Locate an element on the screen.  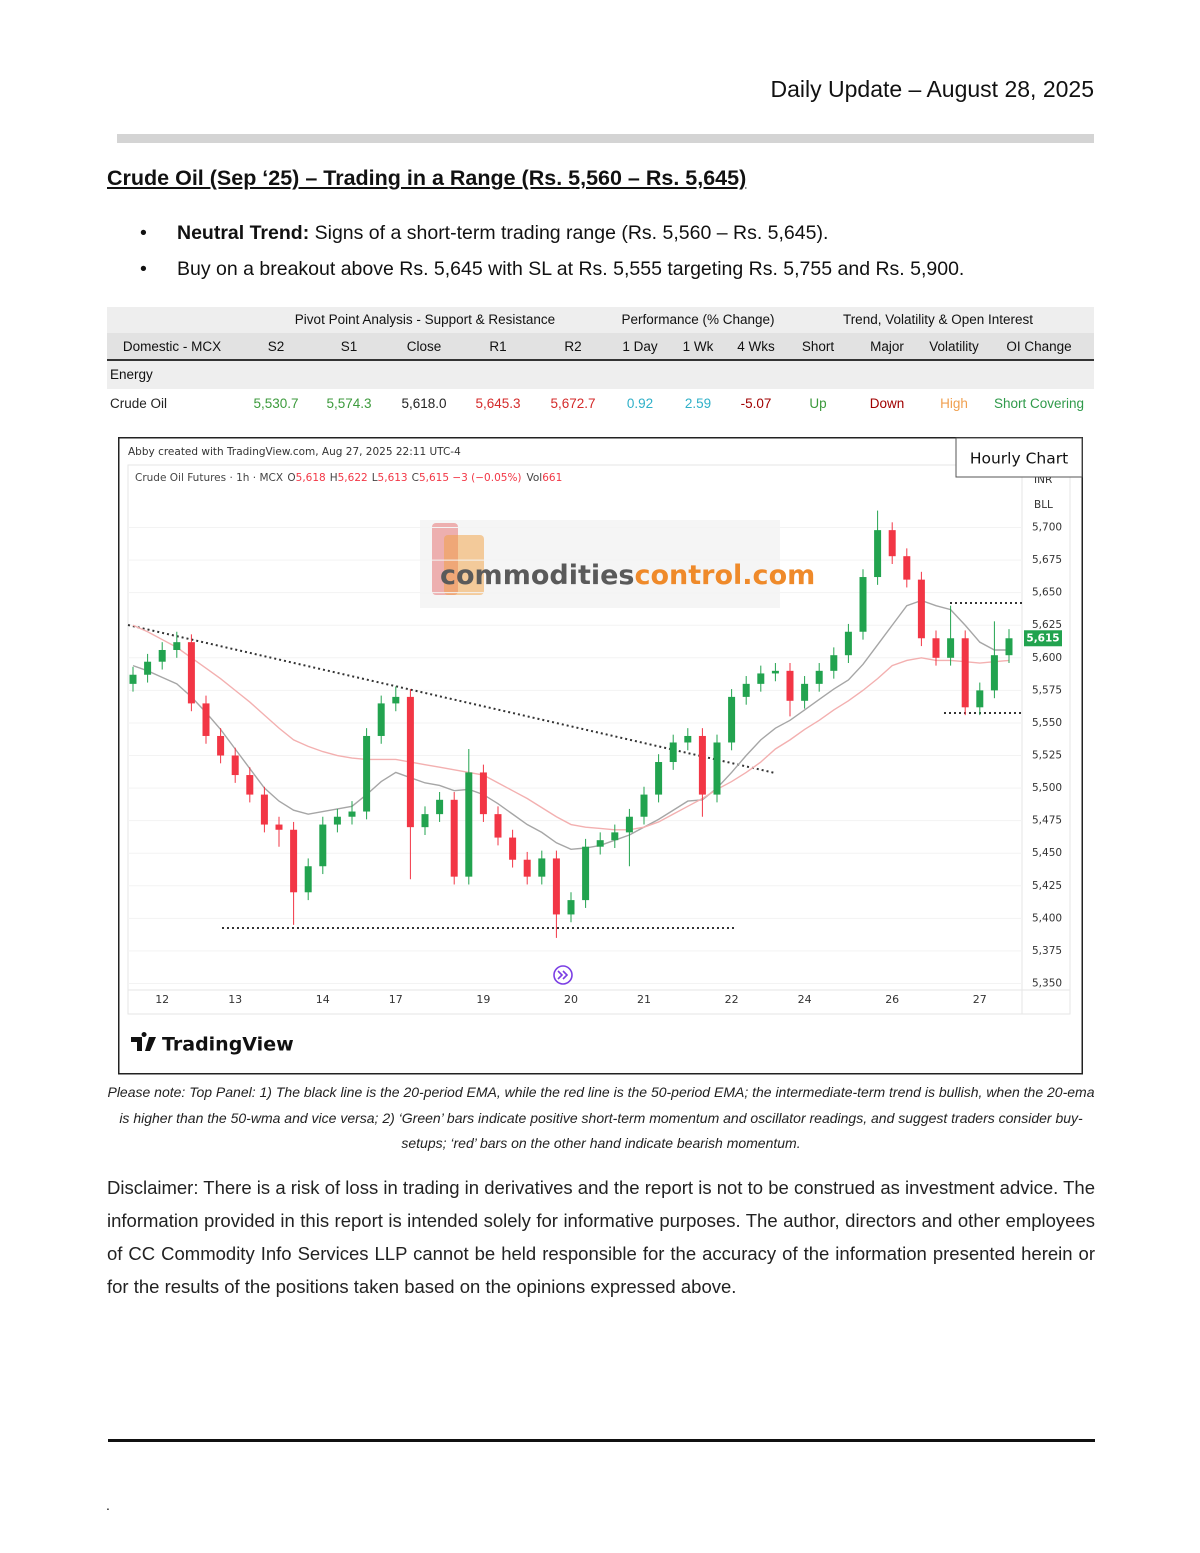
y-tick-label: 5,625 is located at coordinates (1047, 625).